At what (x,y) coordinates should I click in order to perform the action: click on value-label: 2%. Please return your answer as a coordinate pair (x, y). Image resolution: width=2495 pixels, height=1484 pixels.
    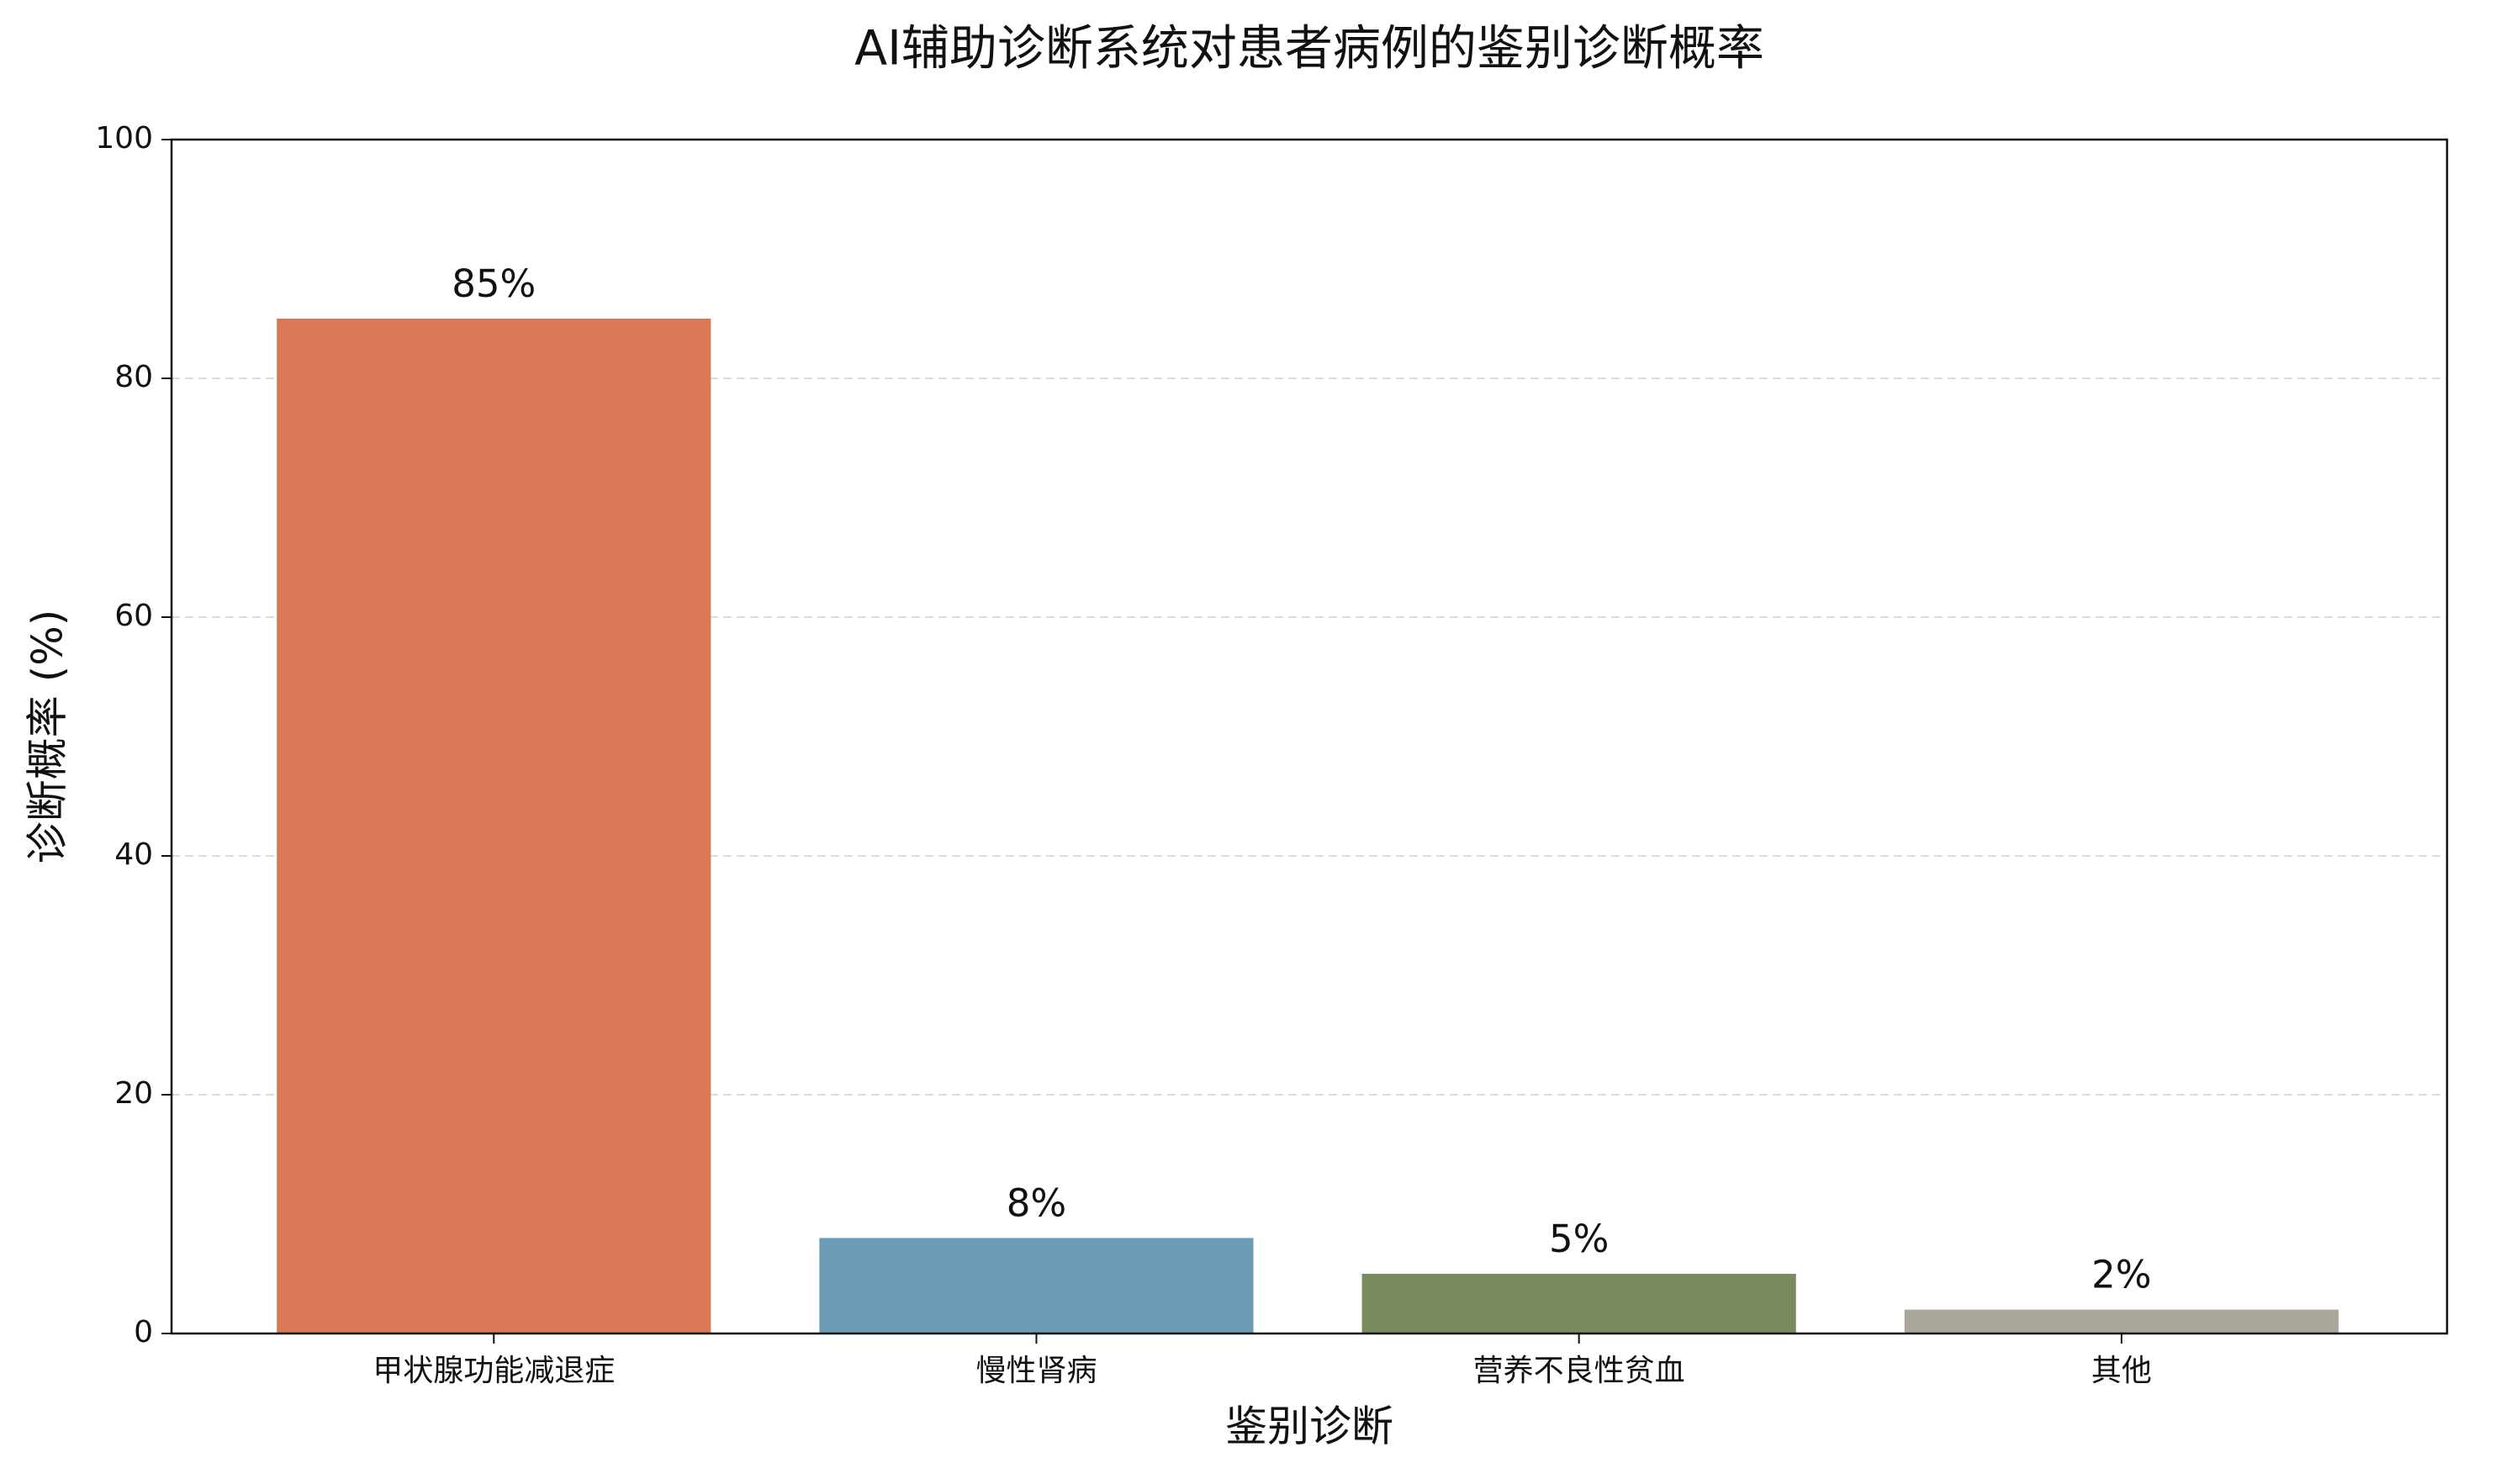
    Looking at the image, I should click on (2121, 1275).